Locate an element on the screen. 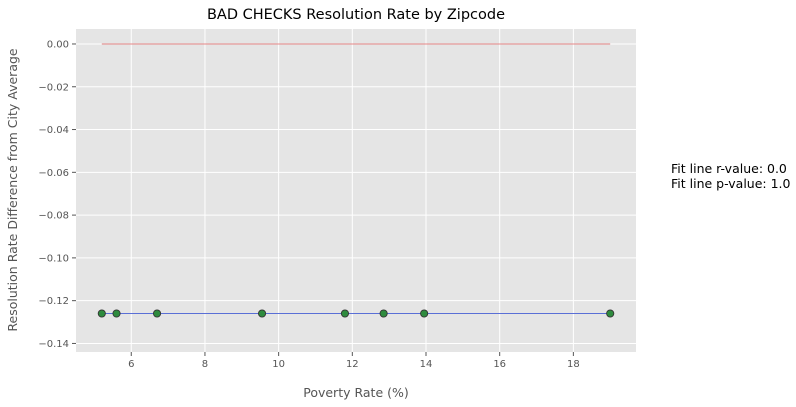 Image resolution: width=796 pixels, height=407 pixels. y-tick-label: −0.06 is located at coordinates (53, 173).